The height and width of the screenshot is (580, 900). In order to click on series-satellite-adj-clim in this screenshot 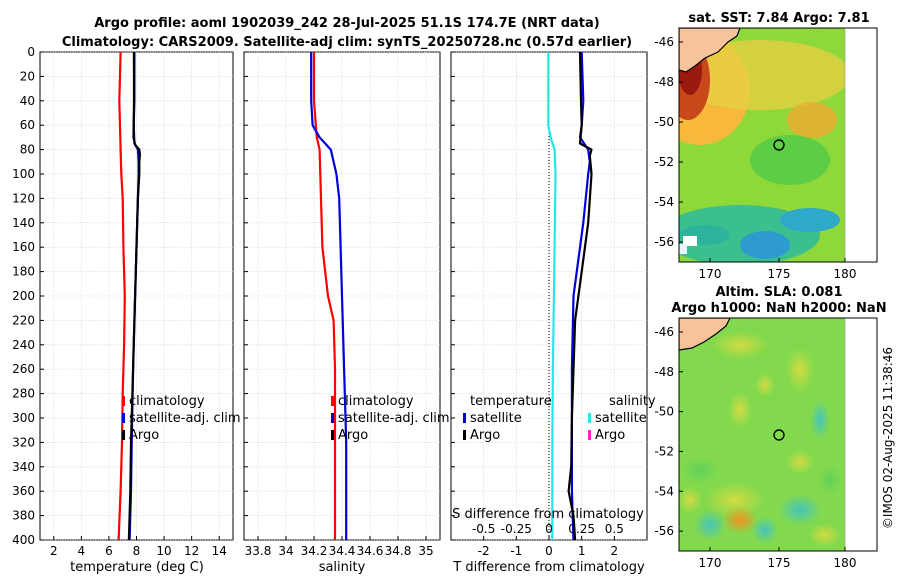, I will do `click(329, 296)`.